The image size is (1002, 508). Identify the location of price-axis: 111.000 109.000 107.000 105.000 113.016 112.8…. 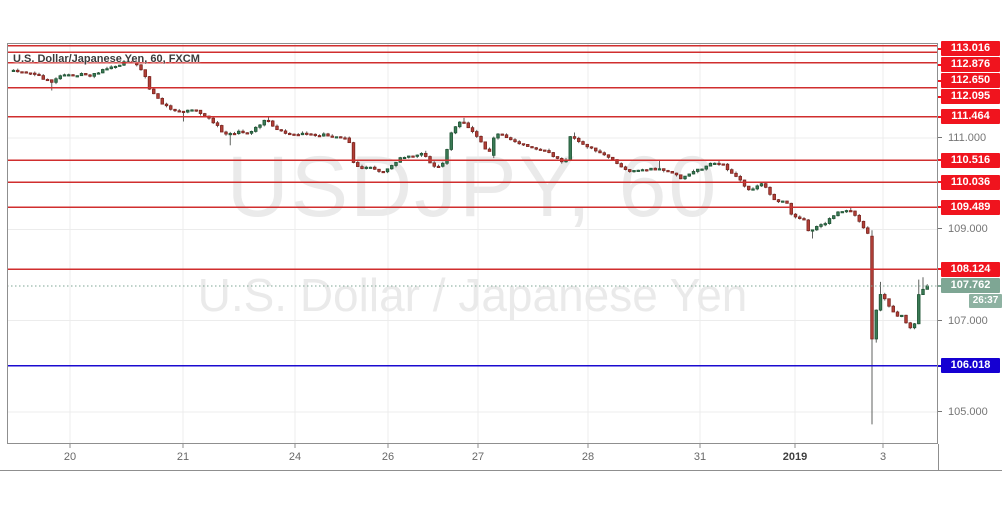
(970, 235).